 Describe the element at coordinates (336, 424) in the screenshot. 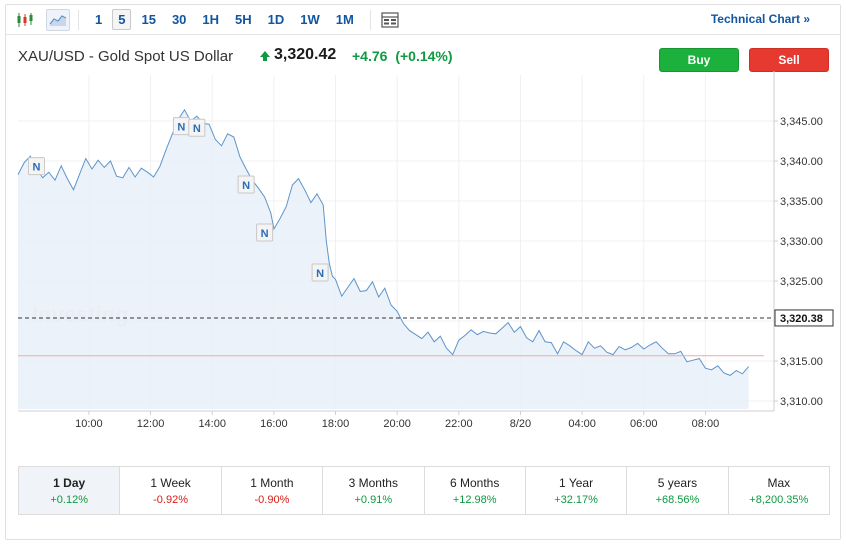

I see `x-tick-label: 18:00` at that location.